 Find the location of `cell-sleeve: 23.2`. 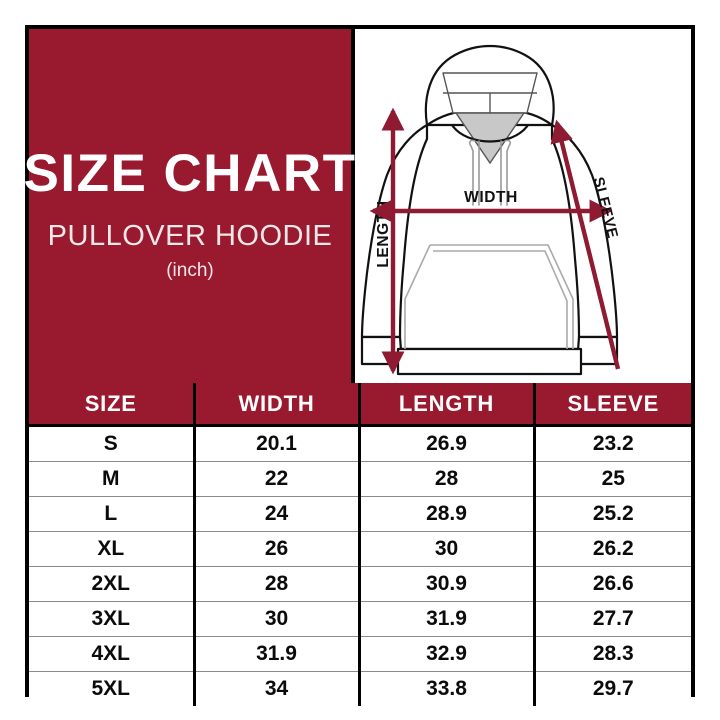

cell-sleeve: 23.2 is located at coordinates (612, 443).